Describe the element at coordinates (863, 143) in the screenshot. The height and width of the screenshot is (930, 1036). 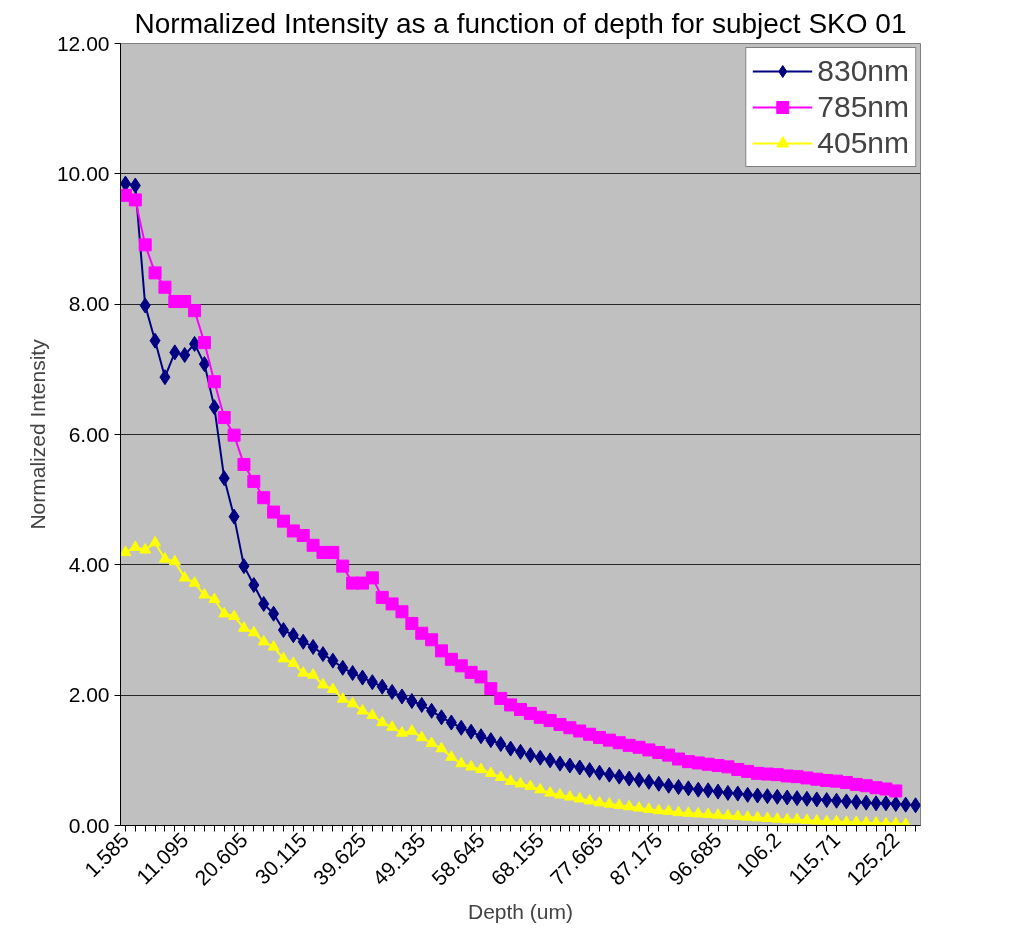
I see `legend-label: 405nm` at that location.